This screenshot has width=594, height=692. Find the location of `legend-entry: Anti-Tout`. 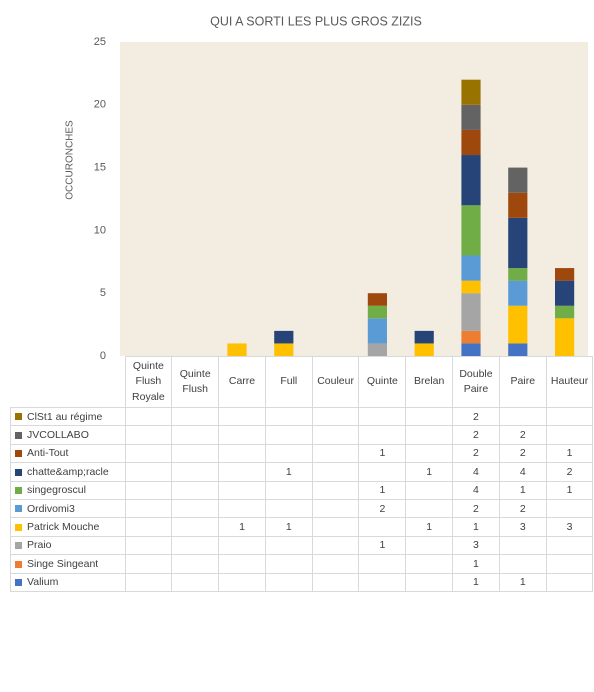

legend-entry: Anti-Tout is located at coordinates (68, 453).